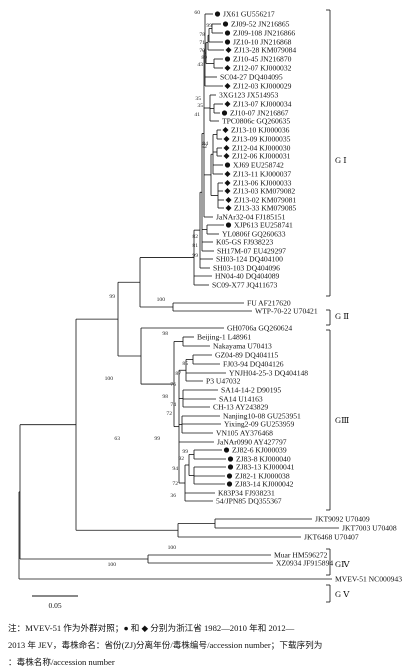  What do you see at coordinates (260, 208) in the screenshot?
I see `tip: ZJ13-33 KM079085` at bounding box center [260, 208].